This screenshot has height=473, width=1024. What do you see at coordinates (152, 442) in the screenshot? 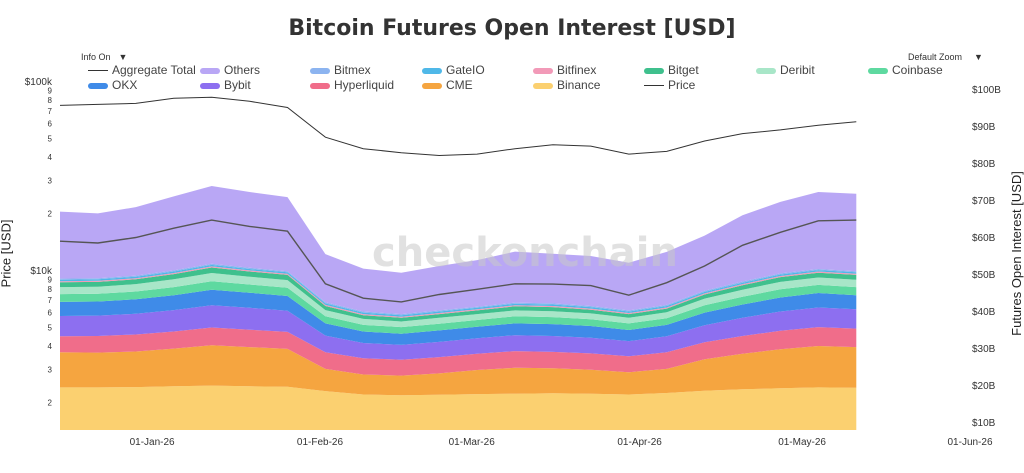
I see `x-axis-tick: 01-Jan-26` at bounding box center [152, 442].